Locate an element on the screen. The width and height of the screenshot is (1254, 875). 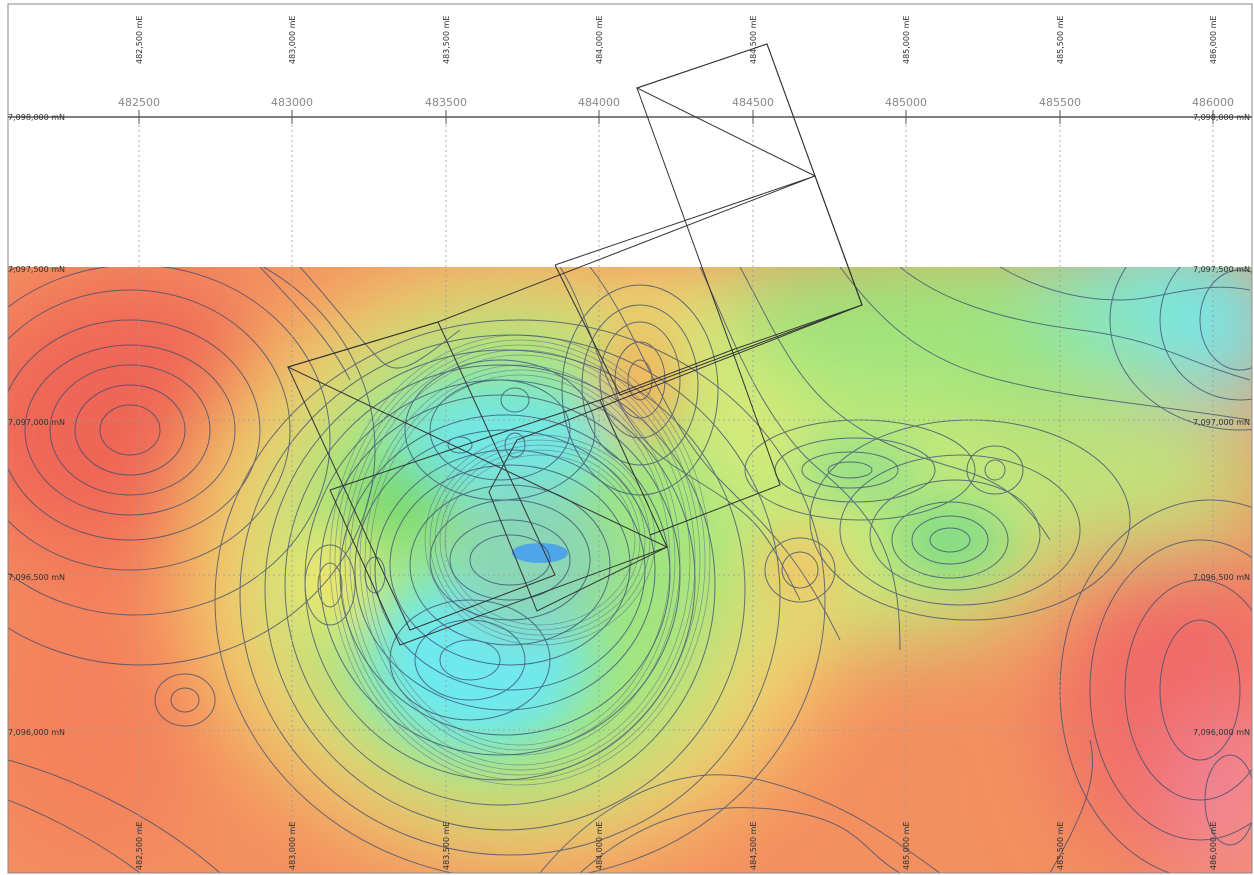
easting-plain-label: 482500 is located at coordinates (139, 102).